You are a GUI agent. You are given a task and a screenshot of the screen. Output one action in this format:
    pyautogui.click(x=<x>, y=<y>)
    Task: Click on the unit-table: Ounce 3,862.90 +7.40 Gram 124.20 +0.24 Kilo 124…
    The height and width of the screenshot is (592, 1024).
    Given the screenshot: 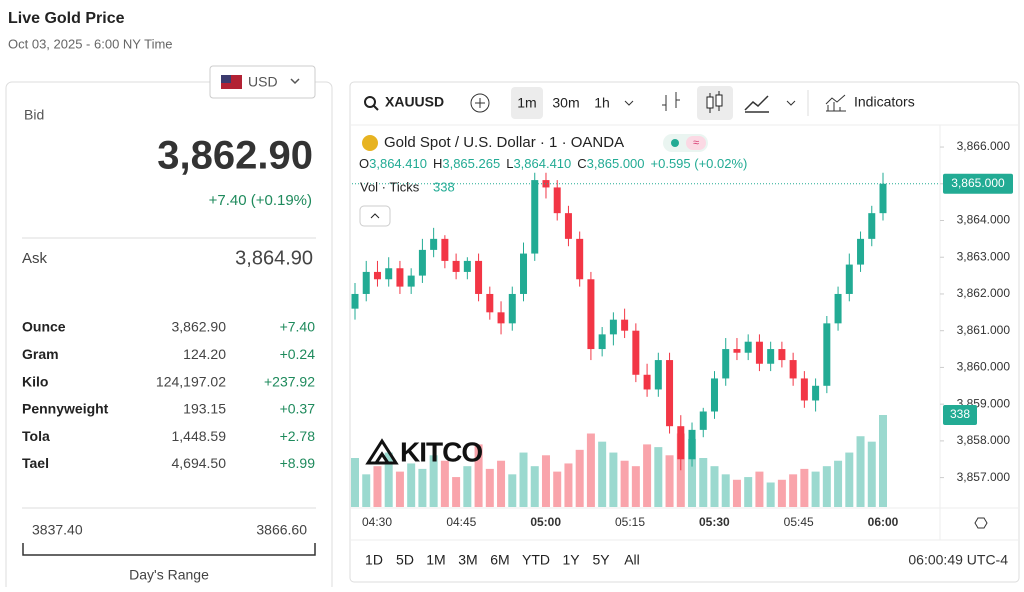 What is the action you would take?
    pyautogui.click(x=168, y=395)
    